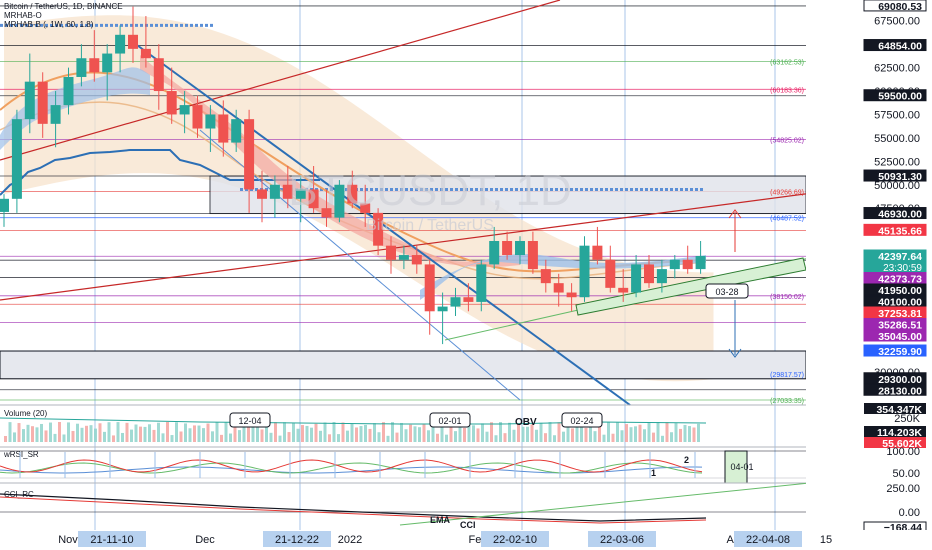  I want to click on price-tag-label: 37253.81, so click(900, 314).